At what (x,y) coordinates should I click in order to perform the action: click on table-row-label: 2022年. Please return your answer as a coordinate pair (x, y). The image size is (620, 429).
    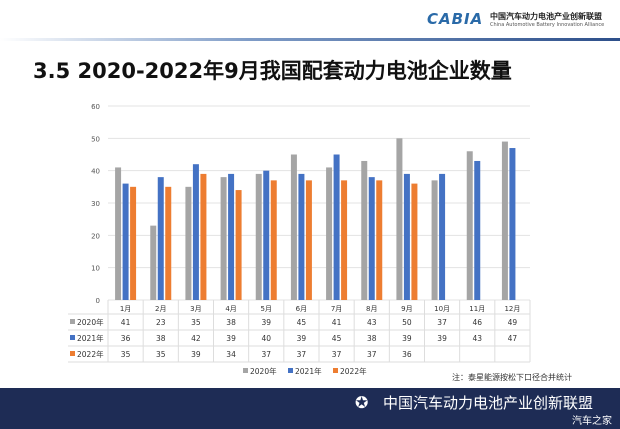
    Looking at the image, I should click on (90, 354).